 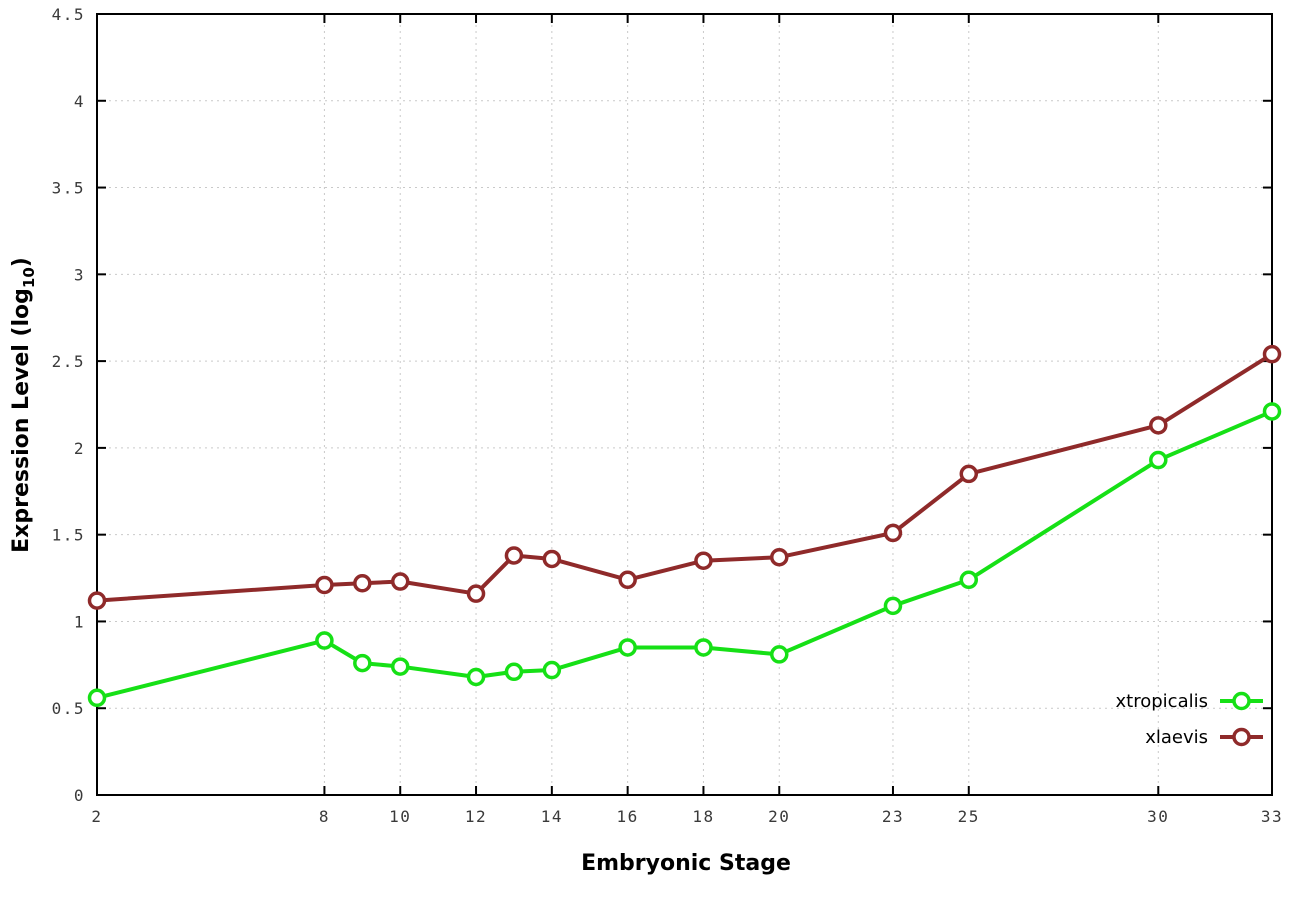 What do you see at coordinates (68, 708) in the screenshot?
I see `y-tick-label-0.5: 0.5` at bounding box center [68, 708].